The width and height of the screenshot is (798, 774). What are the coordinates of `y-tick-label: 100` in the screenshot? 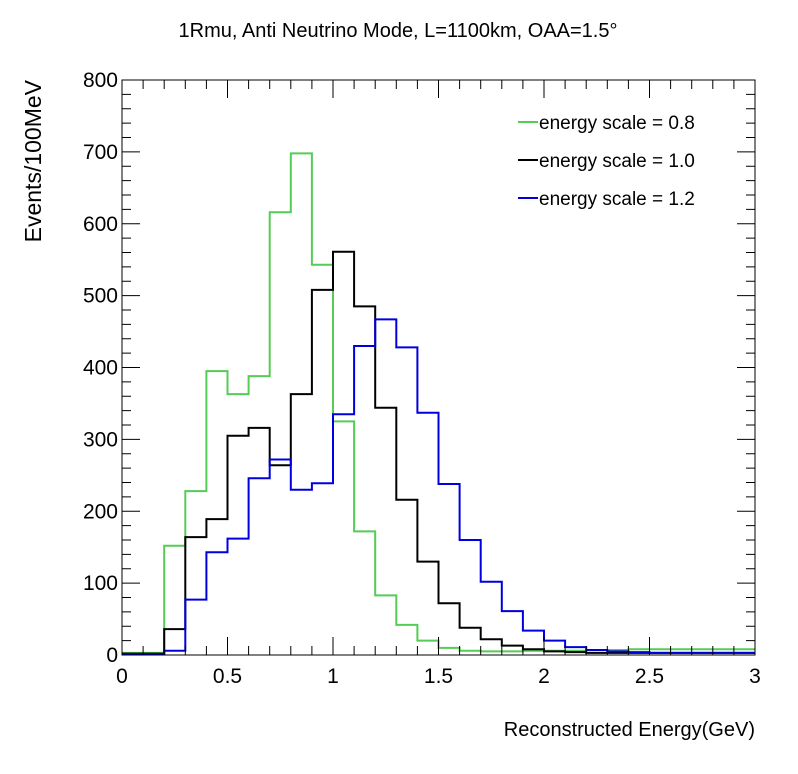 It's located at (100, 583).